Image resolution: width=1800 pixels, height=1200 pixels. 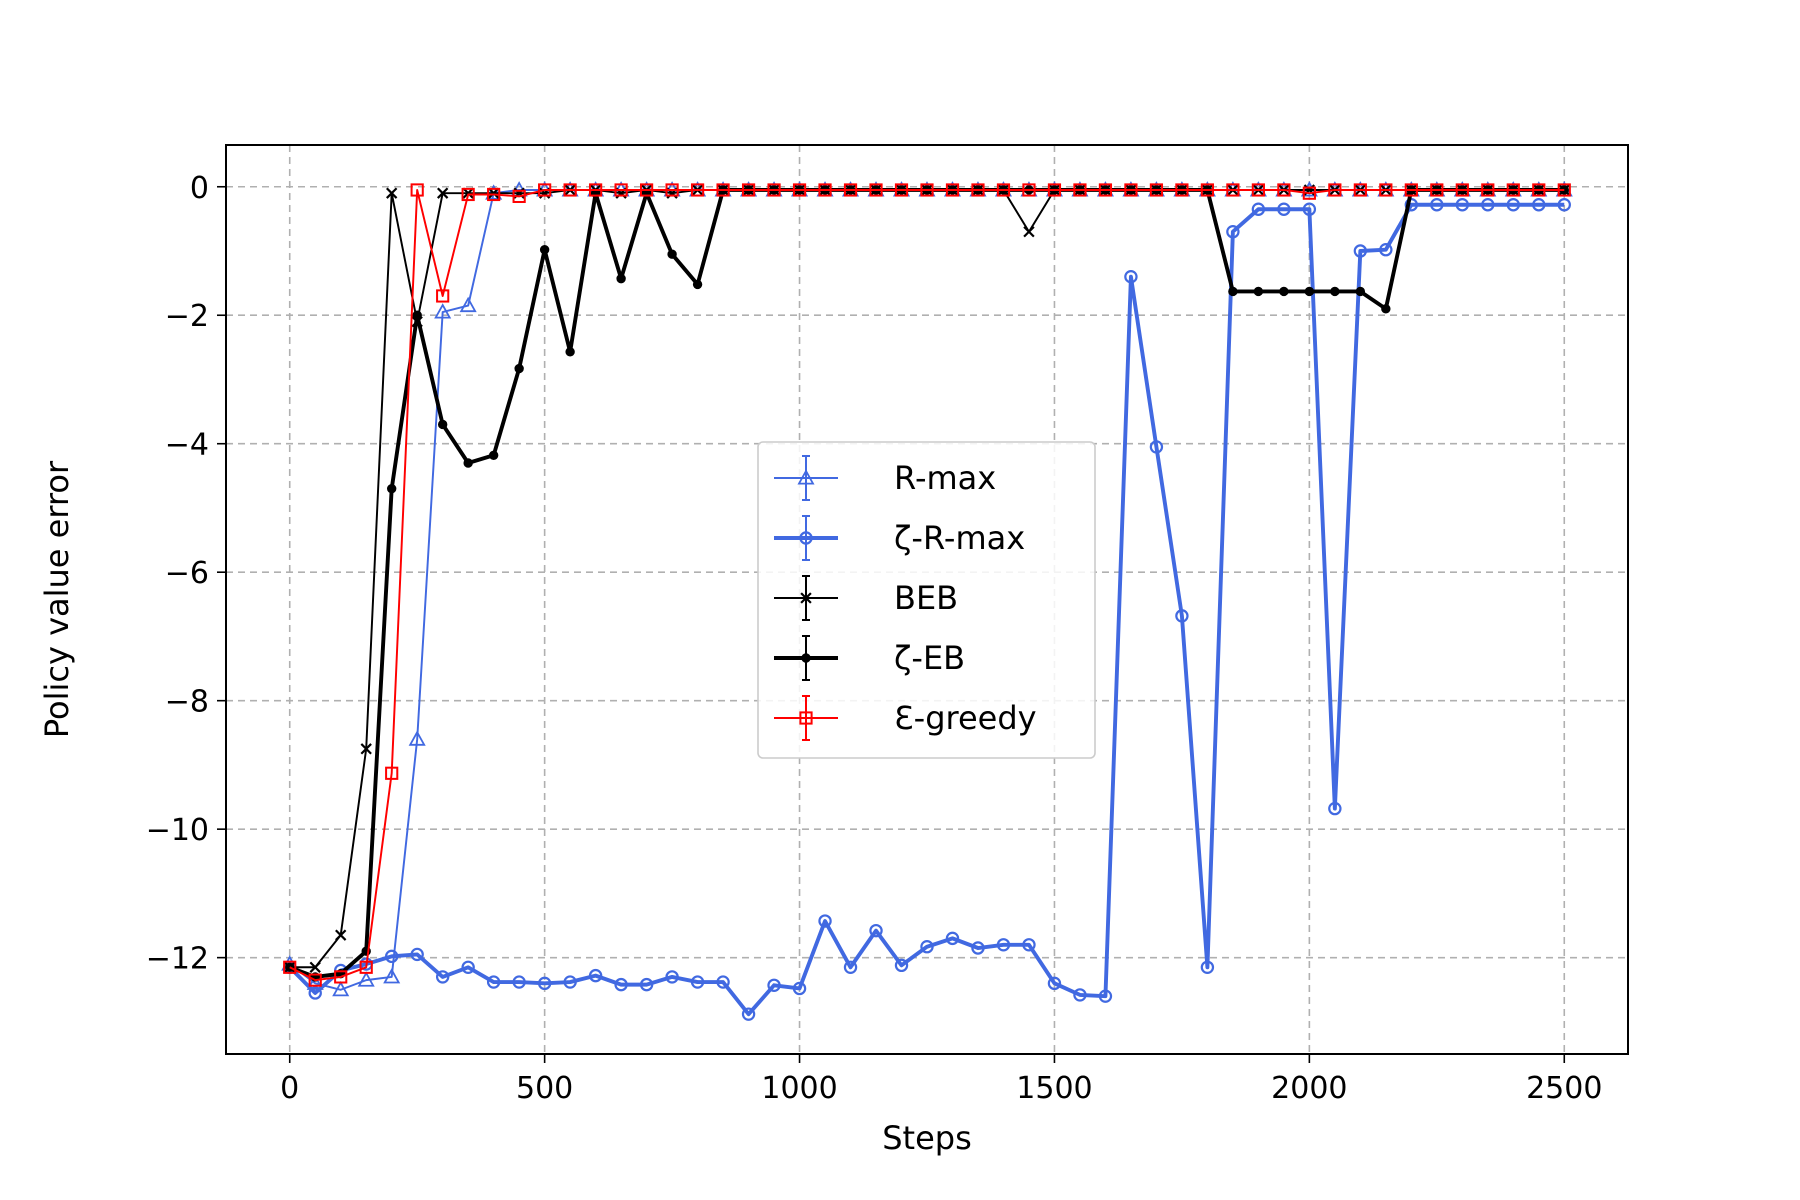 What do you see at coordinates (927, 1138) in the screenshot?
I see `x-axis-title: Steps` at bounding box center [927, 1138].